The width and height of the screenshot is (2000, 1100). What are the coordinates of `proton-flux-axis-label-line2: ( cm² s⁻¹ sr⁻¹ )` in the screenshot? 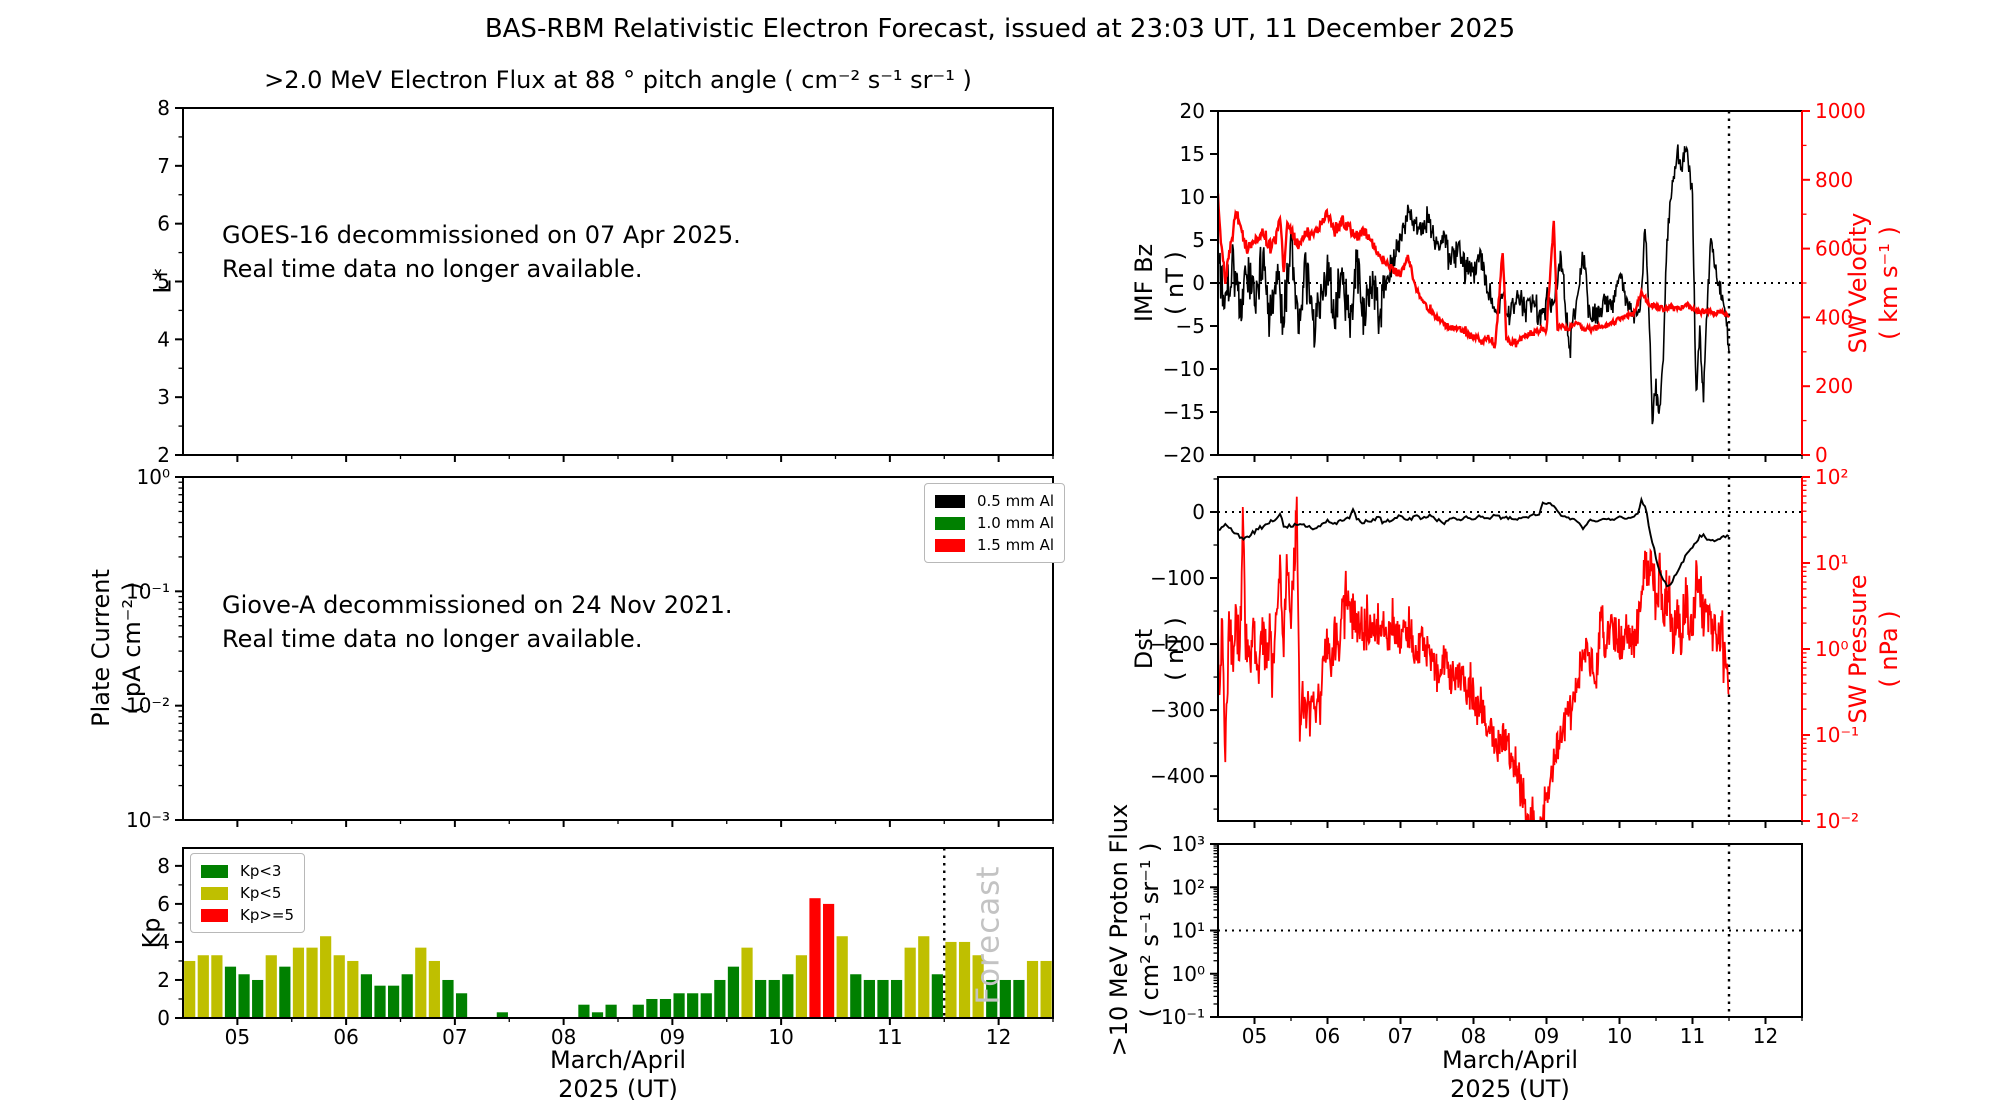 It's located at (1150, 930).